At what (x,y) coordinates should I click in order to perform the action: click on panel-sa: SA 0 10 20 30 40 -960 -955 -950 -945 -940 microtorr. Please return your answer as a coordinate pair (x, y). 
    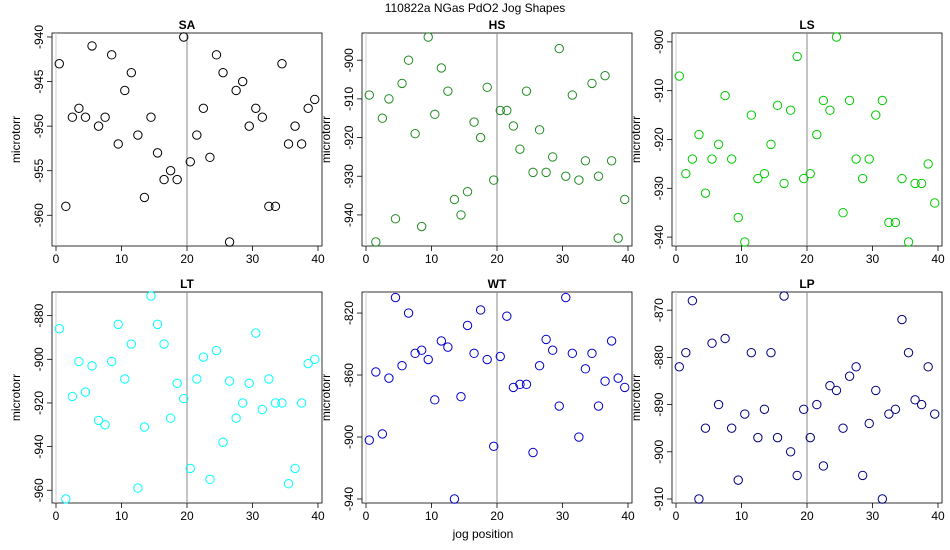
    Looking at the image, I should click on (167, 142).